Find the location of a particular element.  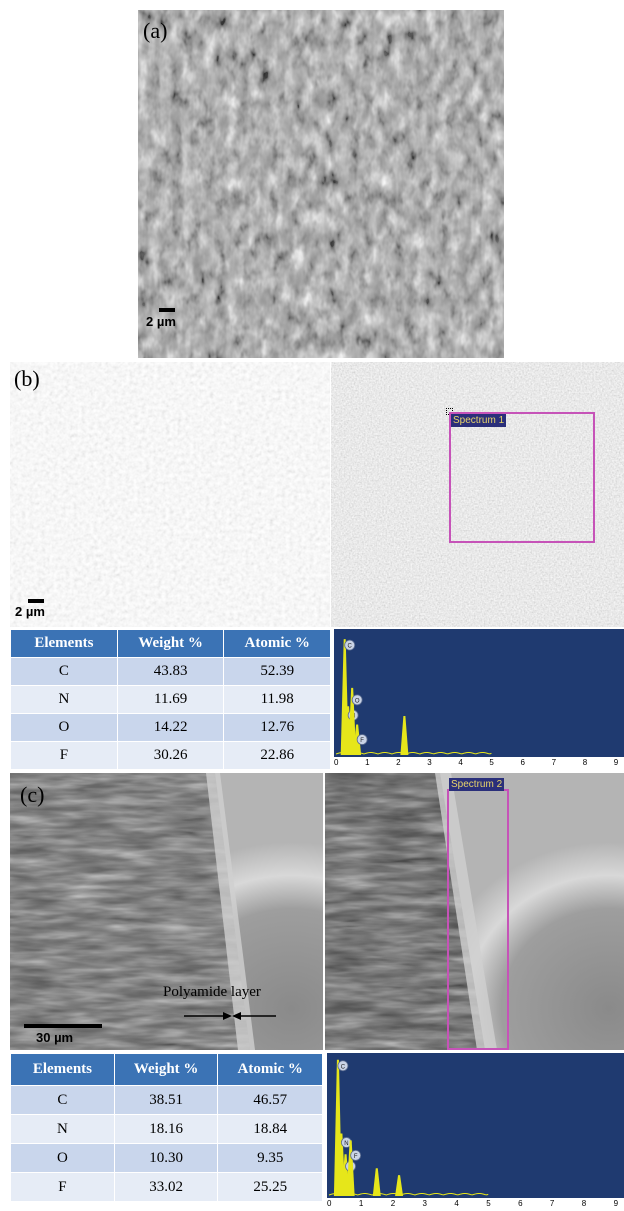

table-row: F 30.26 22.86 is located at coordinates (170, 755).